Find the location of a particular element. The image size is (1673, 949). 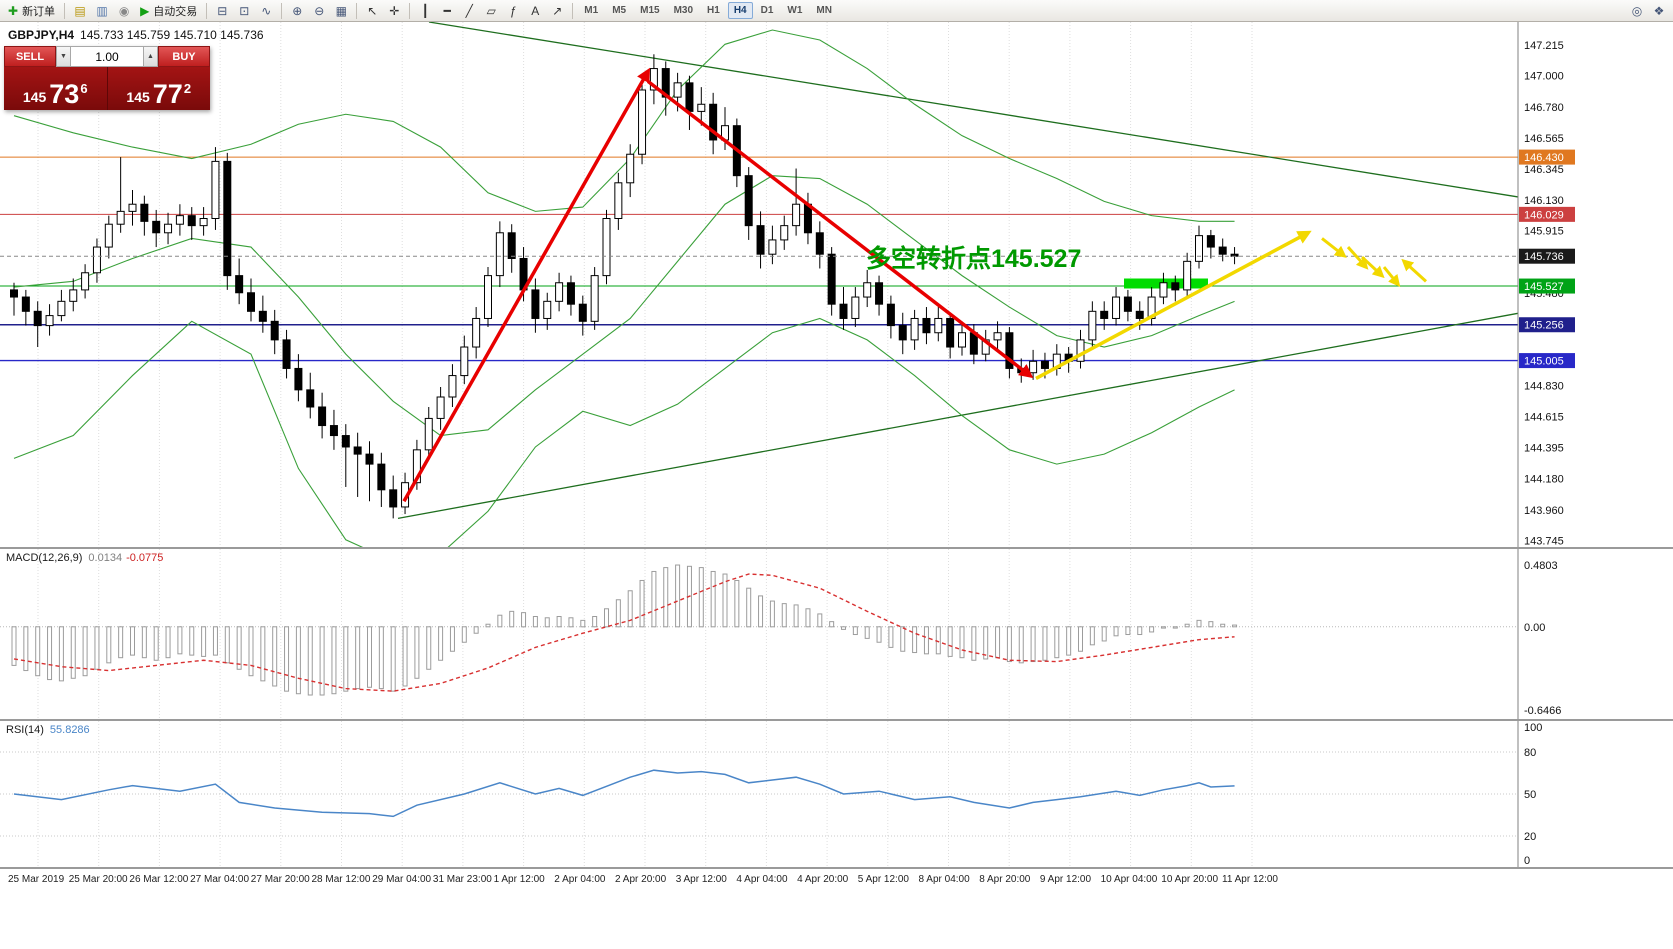

timeframe-h4-button: H4 is located at coordinates (740, 10).